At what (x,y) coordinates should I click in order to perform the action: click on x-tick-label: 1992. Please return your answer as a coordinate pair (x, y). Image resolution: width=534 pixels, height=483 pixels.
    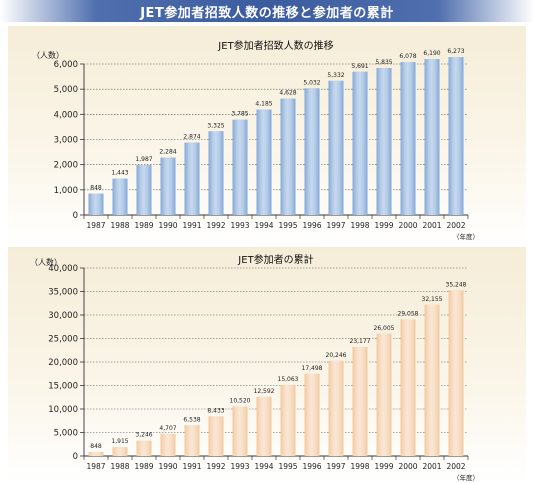
    Looking at the image, I should click on (215, 225).